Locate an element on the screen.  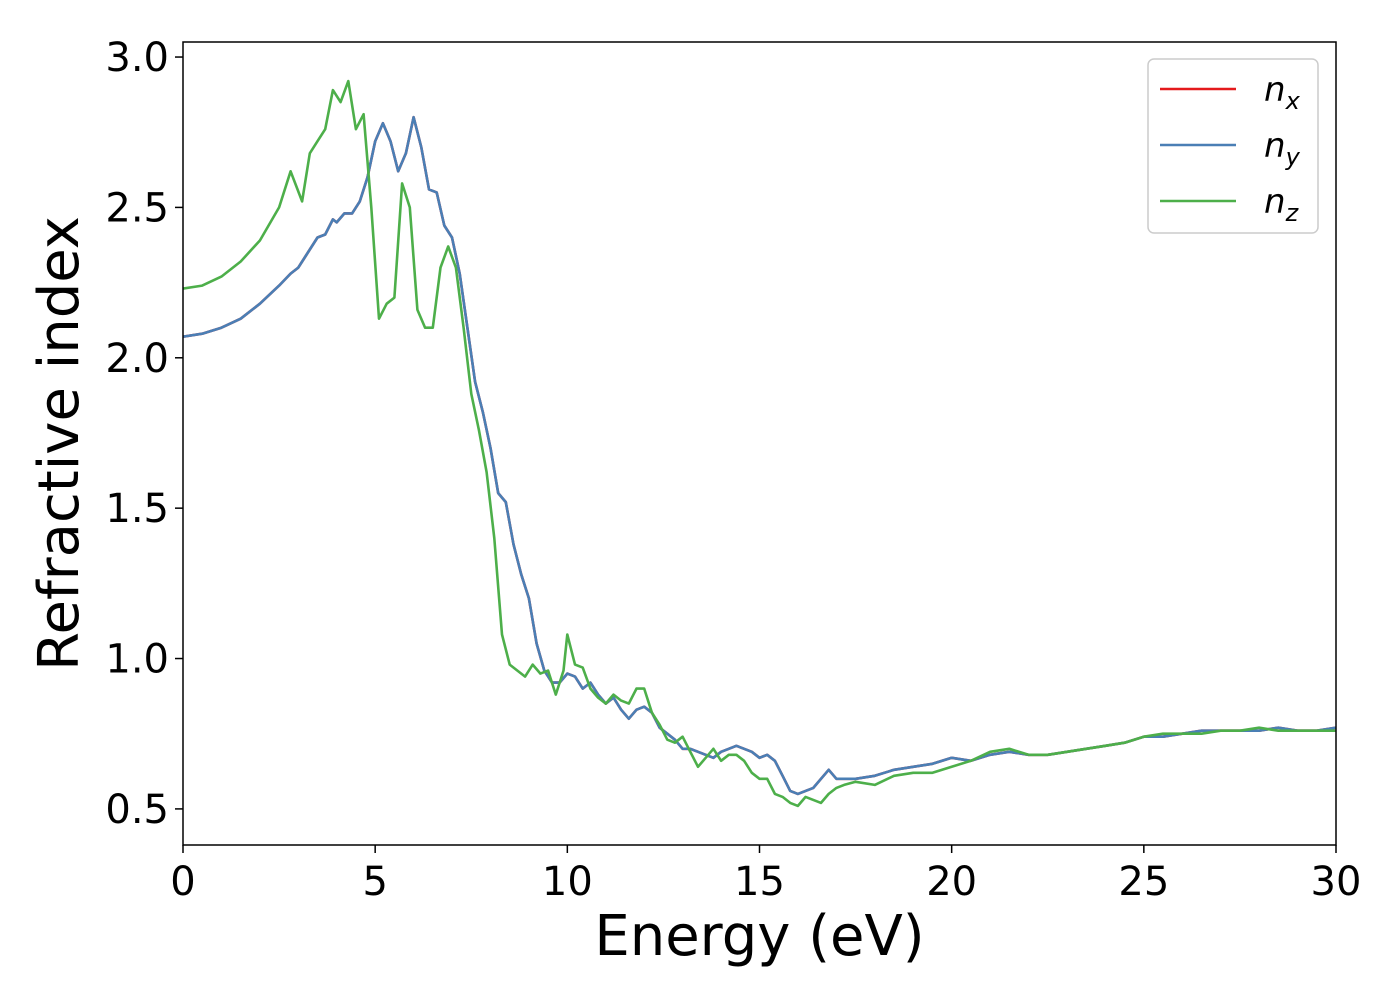
y-tick-label: 3.0 is located at coordinates (137, 58).